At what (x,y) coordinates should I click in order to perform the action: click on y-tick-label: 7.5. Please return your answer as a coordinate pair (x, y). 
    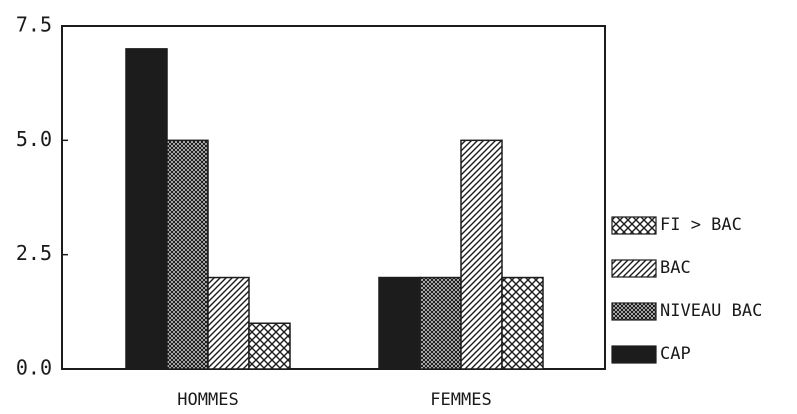
    Looking at the image, I should click on (34, 25).